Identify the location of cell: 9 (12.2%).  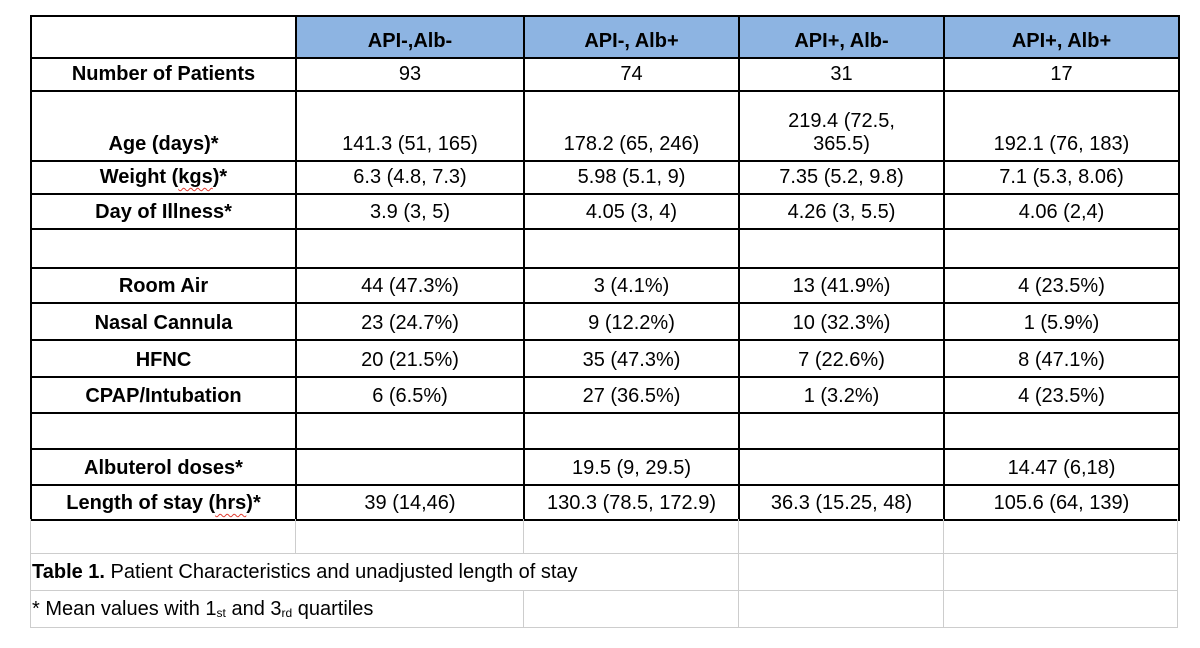
(631, 321).